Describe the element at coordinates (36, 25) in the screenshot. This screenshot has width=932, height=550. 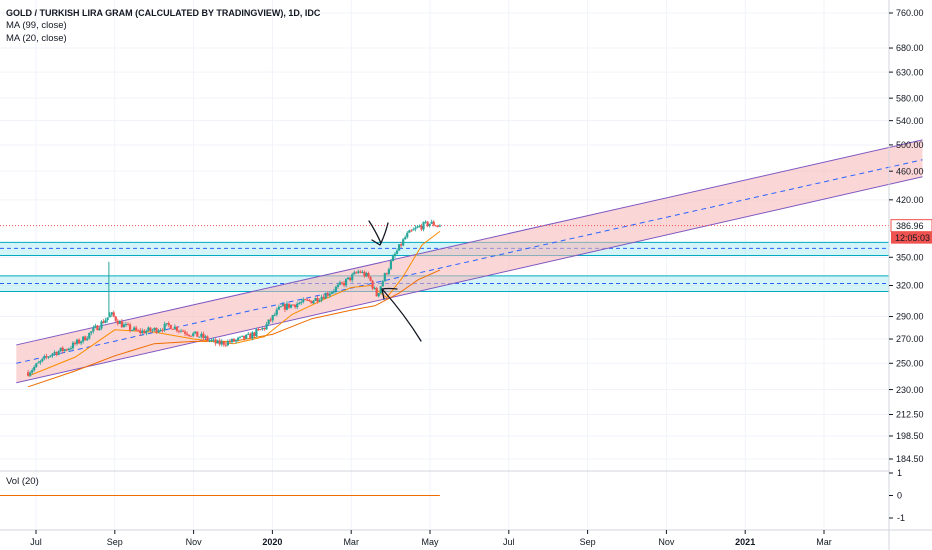
I see `ma99-legend: MA (99, close)` at that location.